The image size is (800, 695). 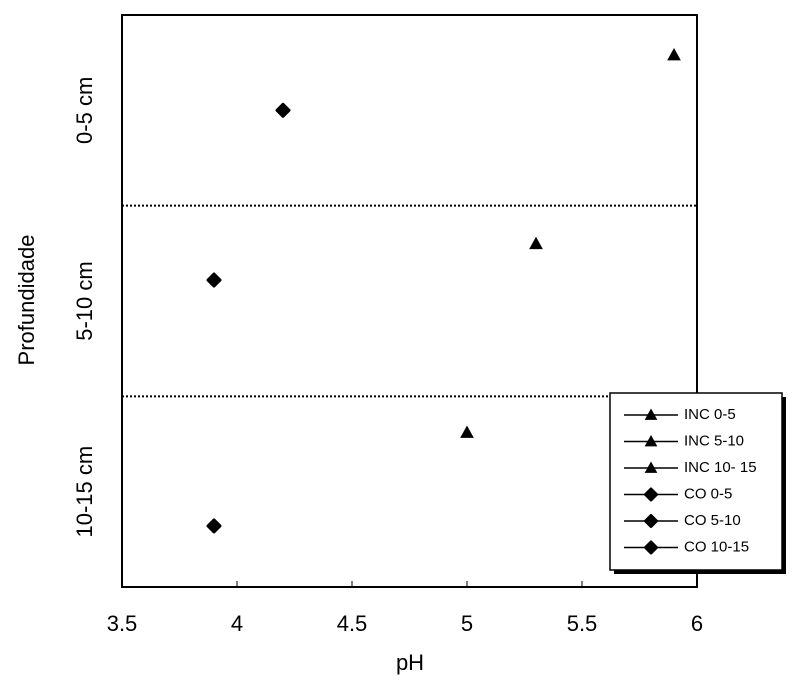 I want to click on legend-label: INC 10- 15, so click(x=720, y=467).